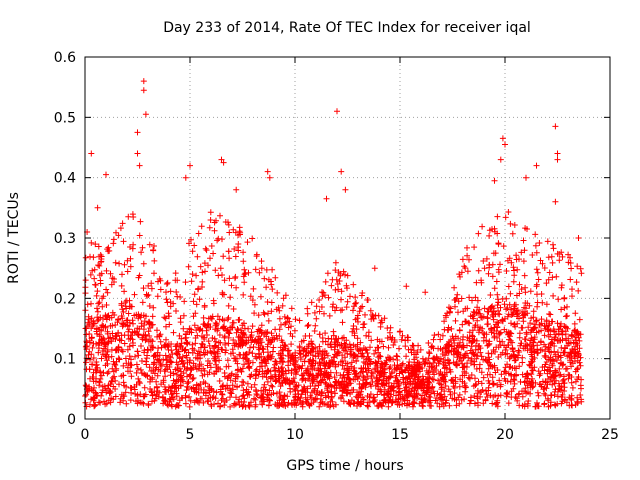  What do you see at coordinates (65, 299) in the screenshot?
I see `y-tick-label: 0.2` at bounding box center [65, 299].